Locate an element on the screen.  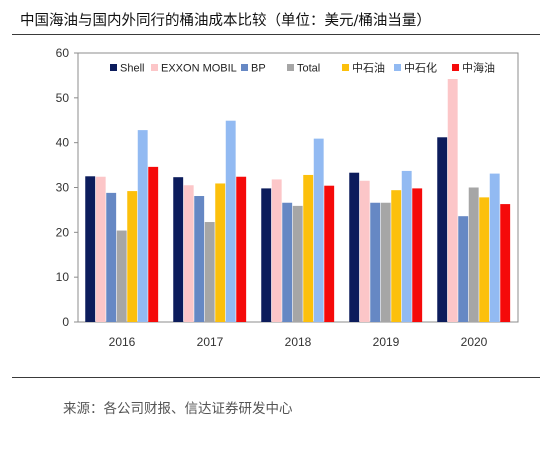
bar-total-2020 is located at coordinates (473, 254).